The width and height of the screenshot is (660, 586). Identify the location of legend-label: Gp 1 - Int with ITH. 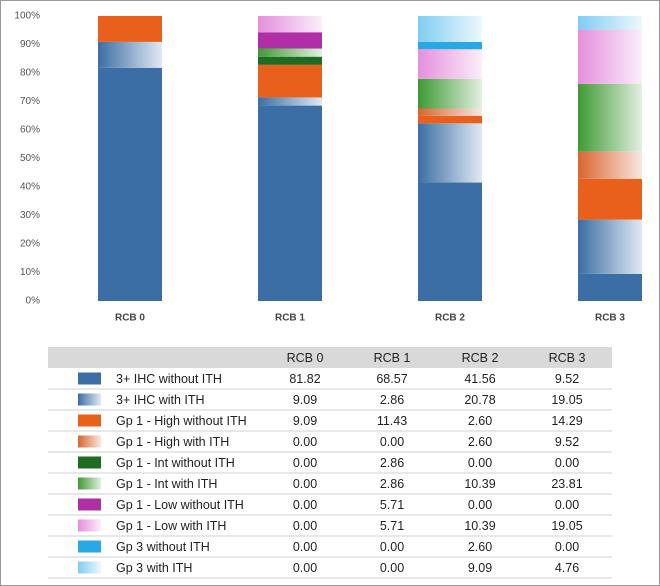
(166, 484).